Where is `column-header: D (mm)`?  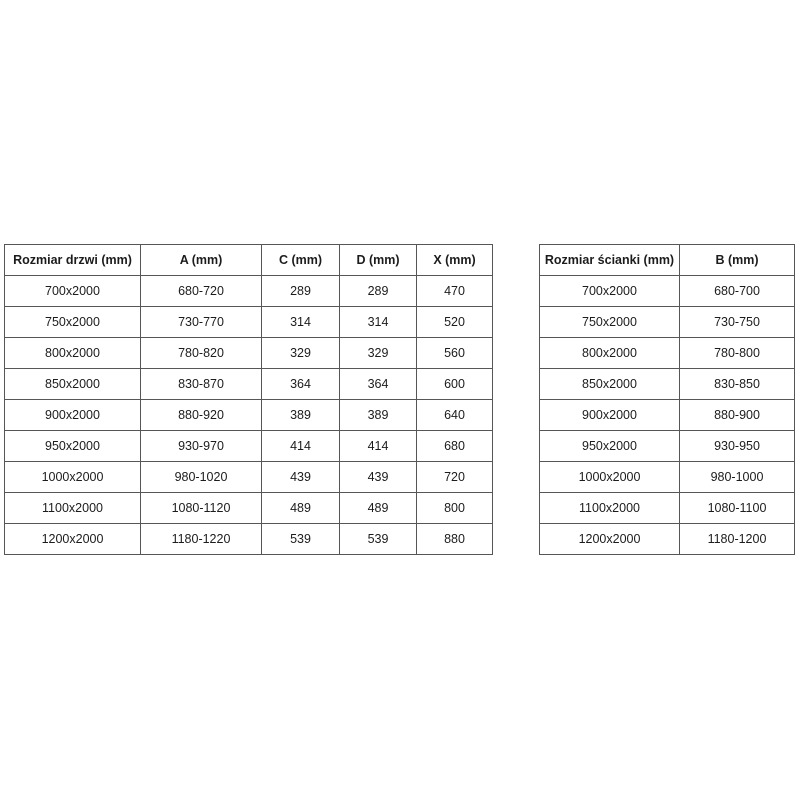
column-header: D (mm) is located at coordinates (378, 260).